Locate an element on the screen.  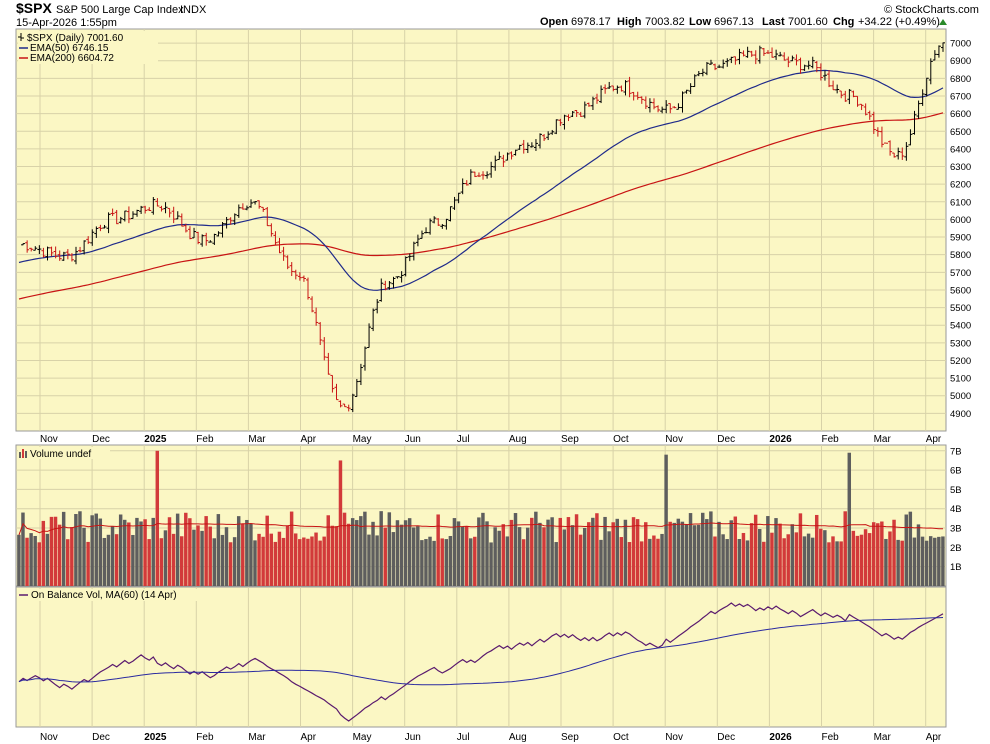
open-label: Open is located at coordinates (554, 22).